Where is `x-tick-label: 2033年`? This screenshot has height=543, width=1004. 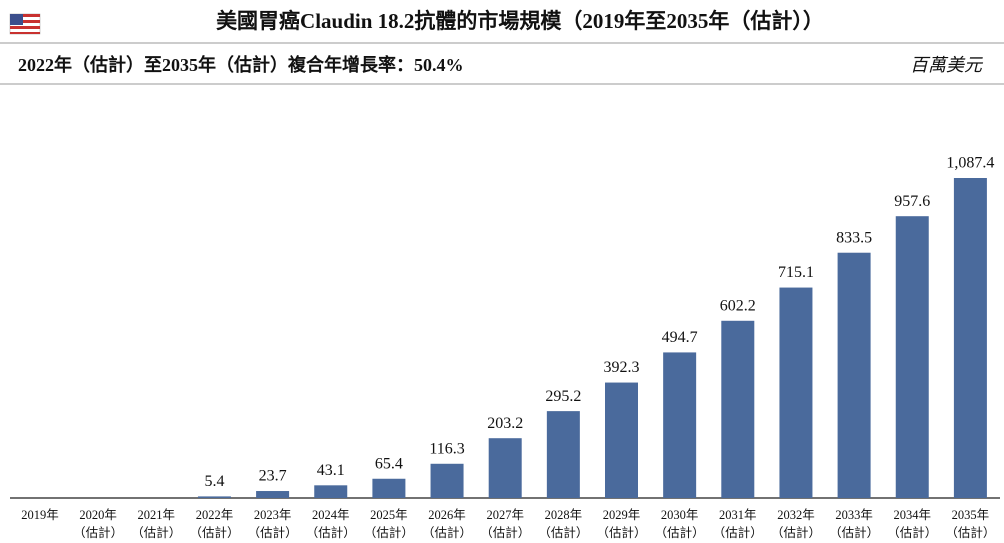
x-tick-label: 2033年 is located at coordinates (854, 515).